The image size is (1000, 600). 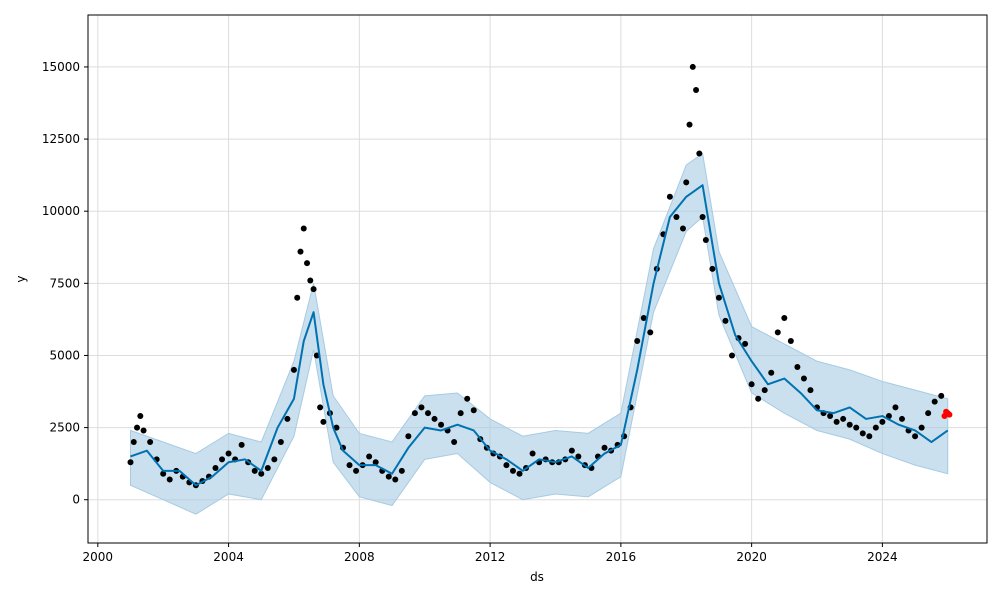 I want to click on y-tick-label: 7500, so click(x=64, y=283).